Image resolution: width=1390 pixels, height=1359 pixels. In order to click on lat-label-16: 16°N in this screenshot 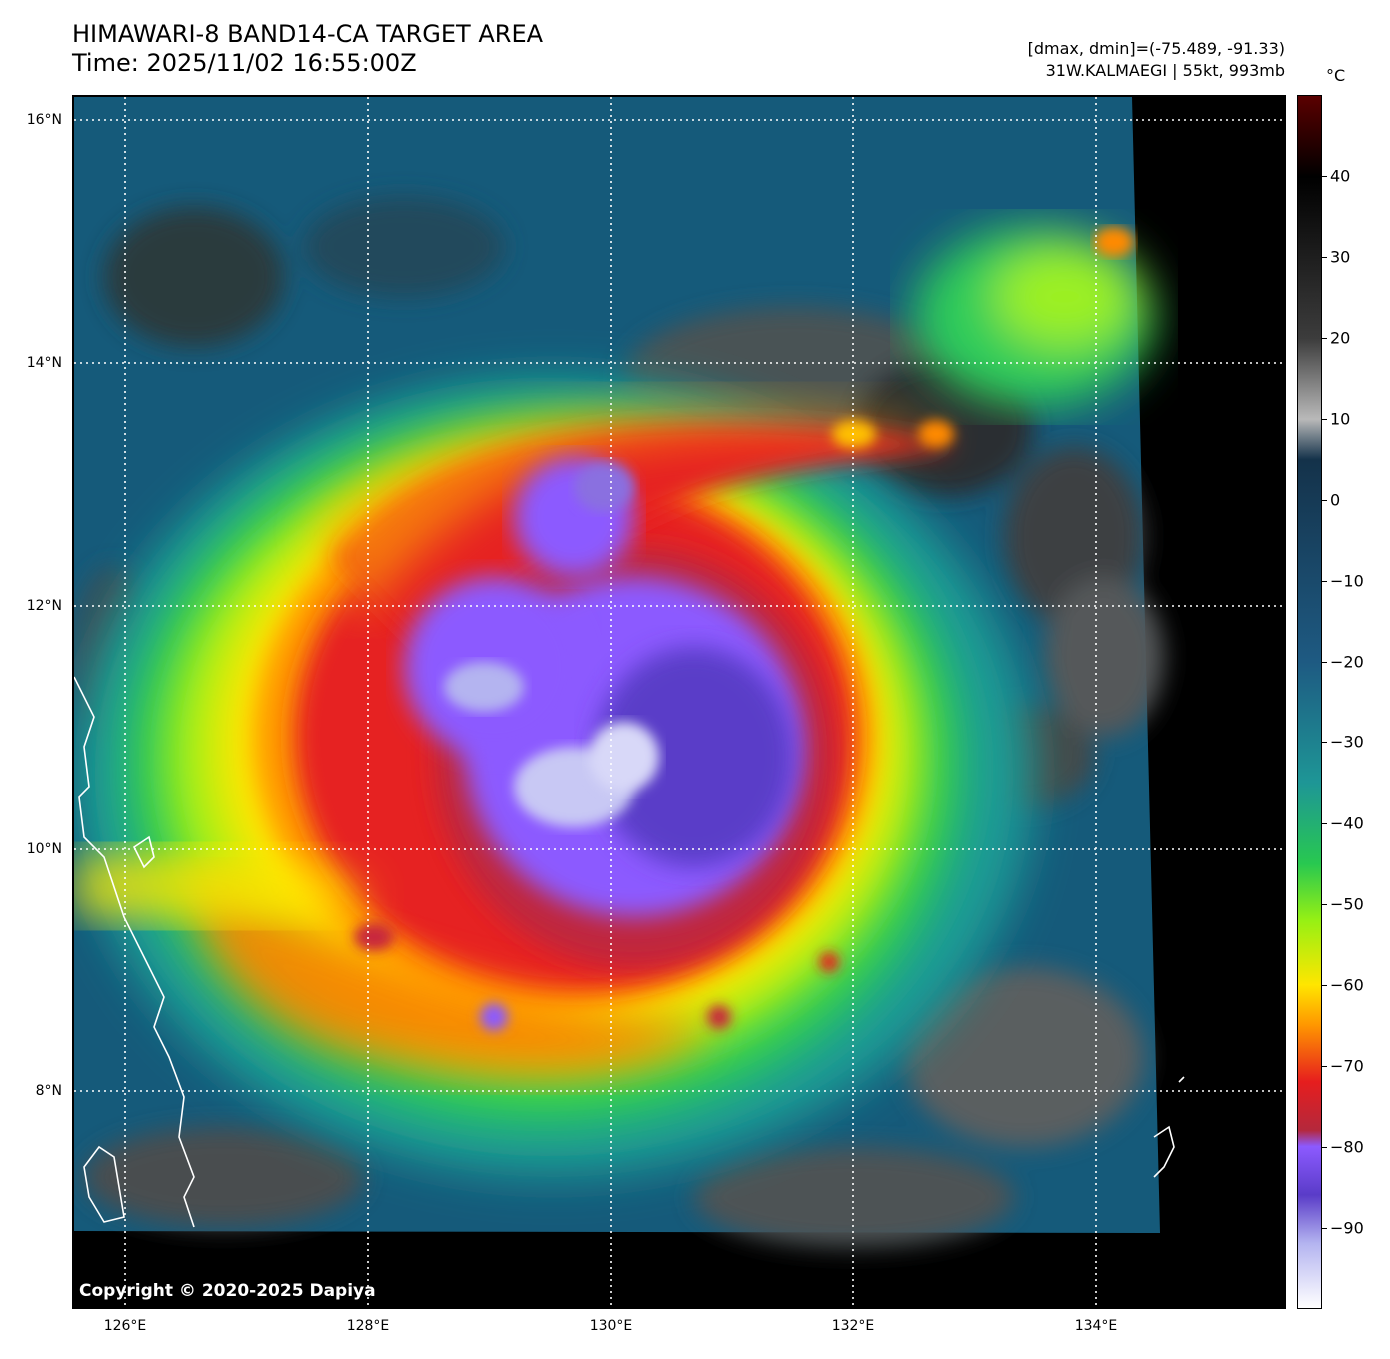, I will do `click(44, 120)`.